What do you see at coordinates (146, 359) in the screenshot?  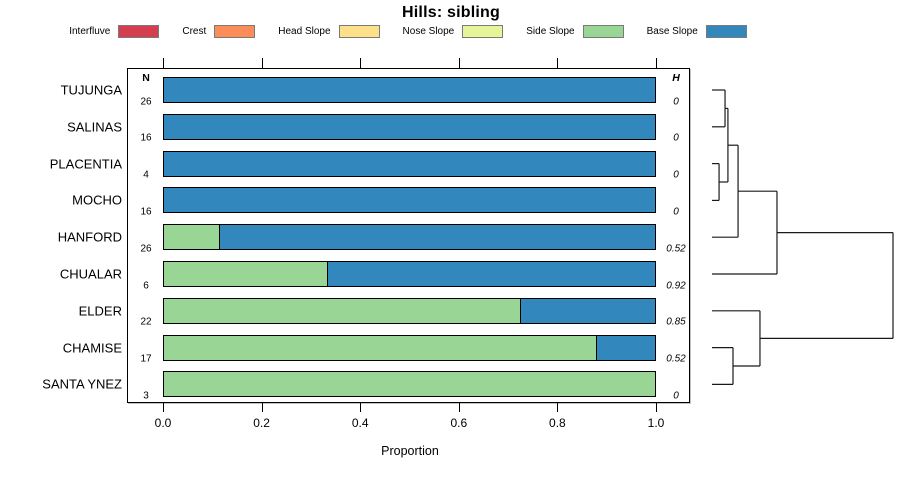 I see `n-value: 17` at bounding box center [146, 359].